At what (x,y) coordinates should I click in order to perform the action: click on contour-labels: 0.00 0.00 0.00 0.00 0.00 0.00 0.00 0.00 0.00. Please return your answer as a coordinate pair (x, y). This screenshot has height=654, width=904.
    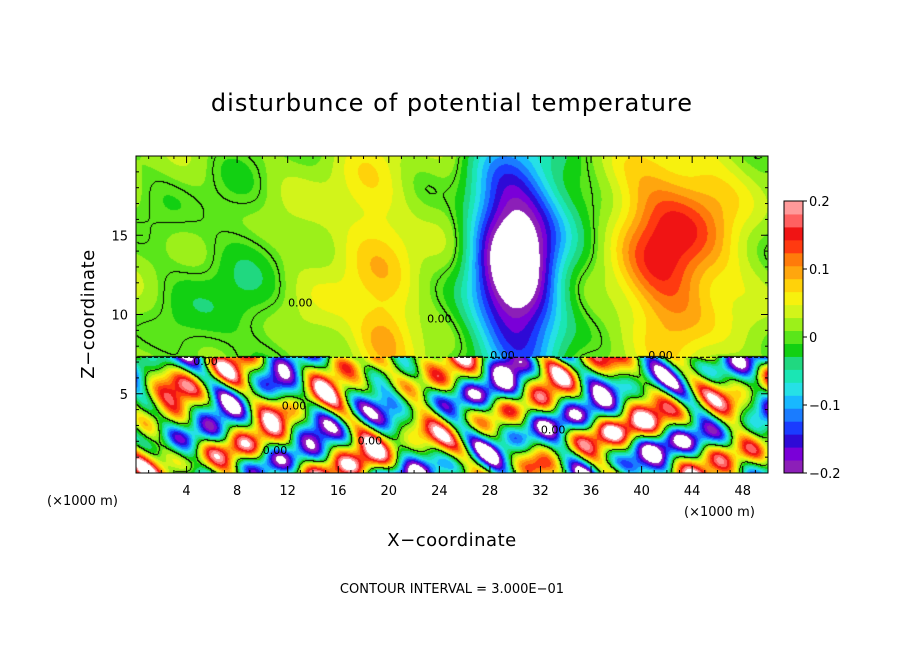
    Looking at the image, I should click on (433, 377).